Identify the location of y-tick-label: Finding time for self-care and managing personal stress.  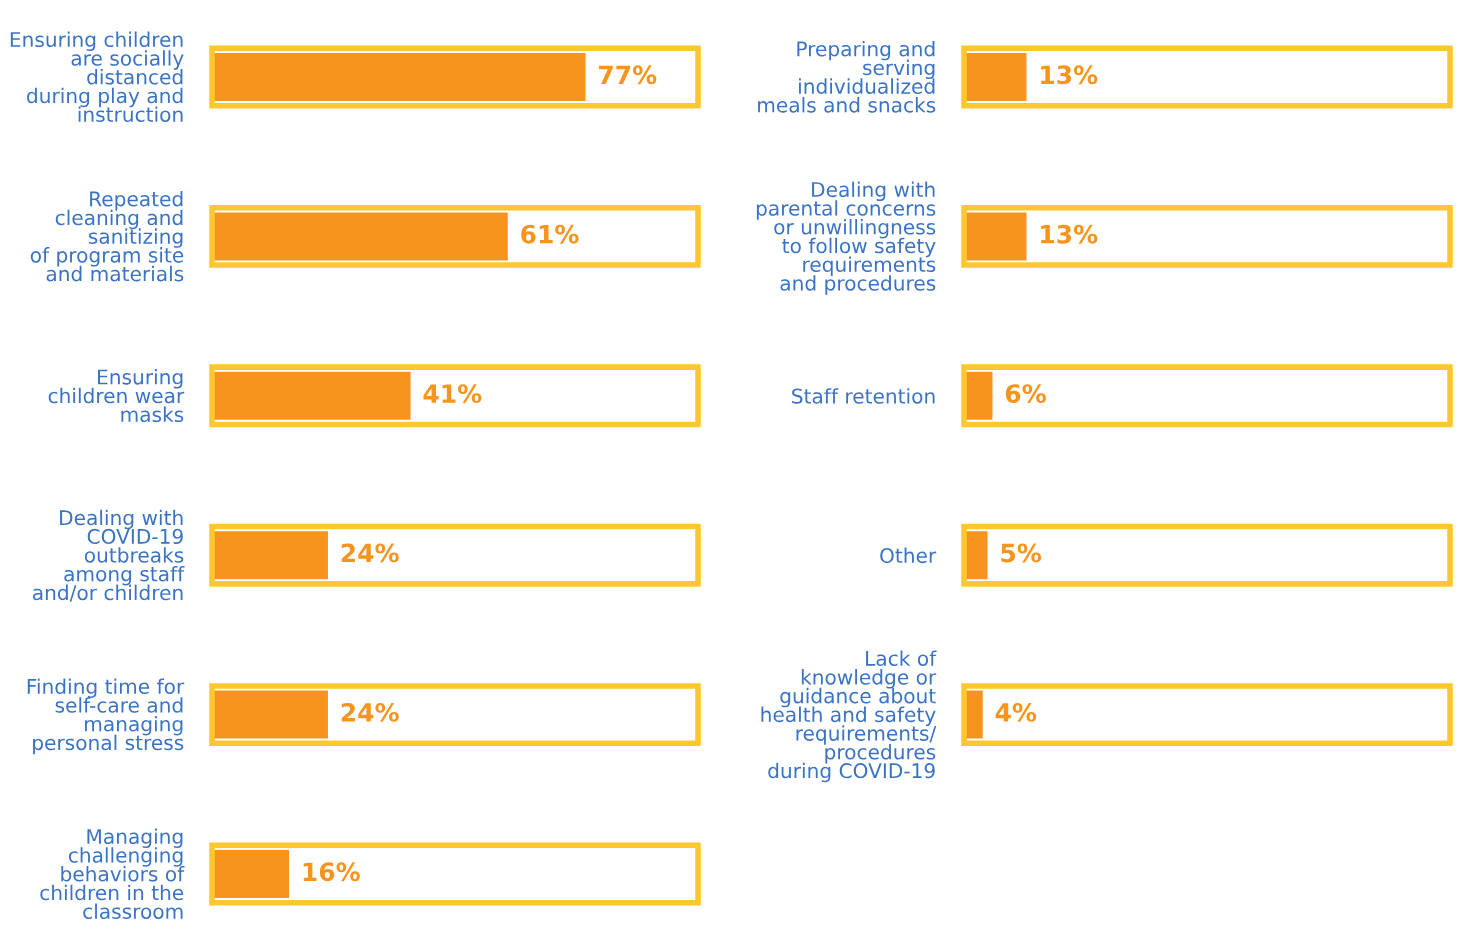
(106, 716).